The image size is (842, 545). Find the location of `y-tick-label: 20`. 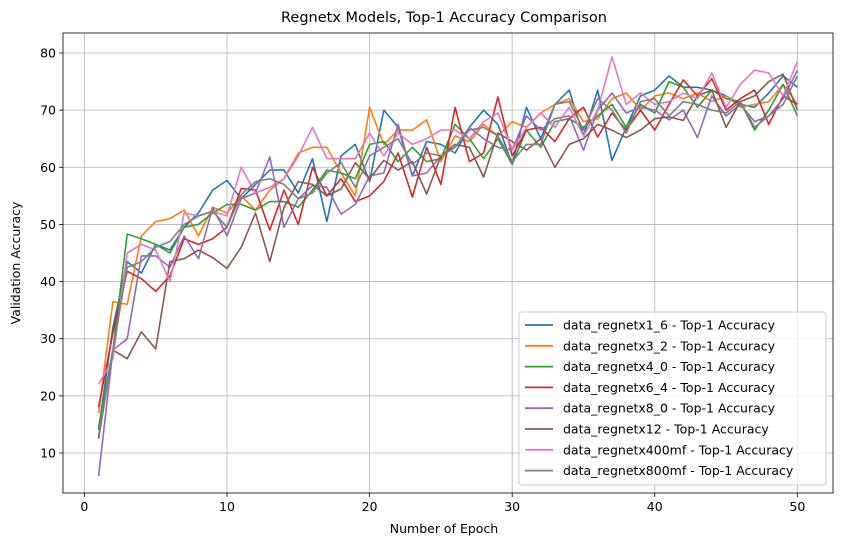

y-tick-label: 20 is located at coordinates (48, 395).